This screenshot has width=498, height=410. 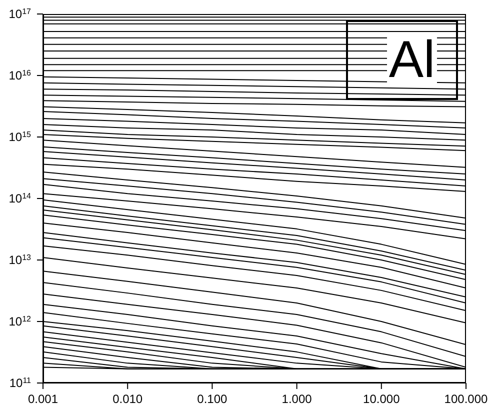 I want to click on y-tick-label: 10$^{14}$, so click(x=20, y=198).